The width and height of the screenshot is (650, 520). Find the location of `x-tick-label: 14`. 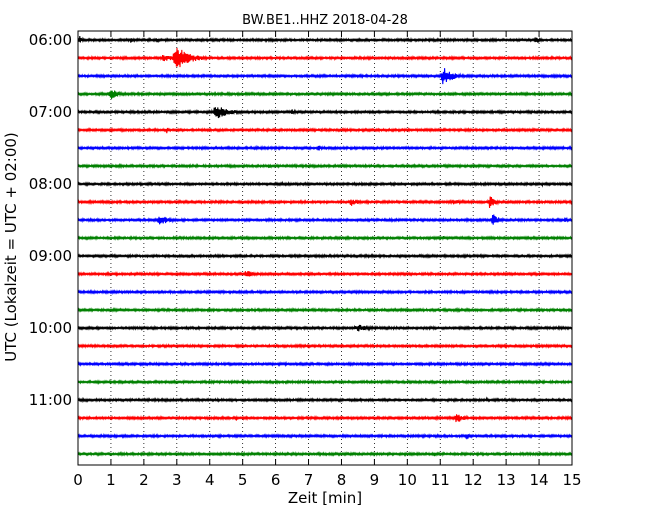

x-tick-label: 14 is located at coordinates (539, 480).